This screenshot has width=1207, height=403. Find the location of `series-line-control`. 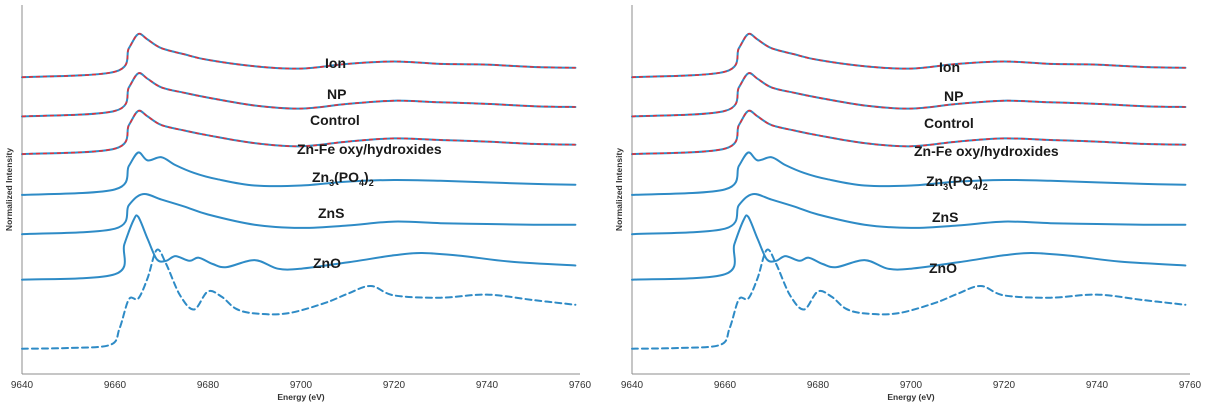

series-line-control is located at coordinates (909, 132).